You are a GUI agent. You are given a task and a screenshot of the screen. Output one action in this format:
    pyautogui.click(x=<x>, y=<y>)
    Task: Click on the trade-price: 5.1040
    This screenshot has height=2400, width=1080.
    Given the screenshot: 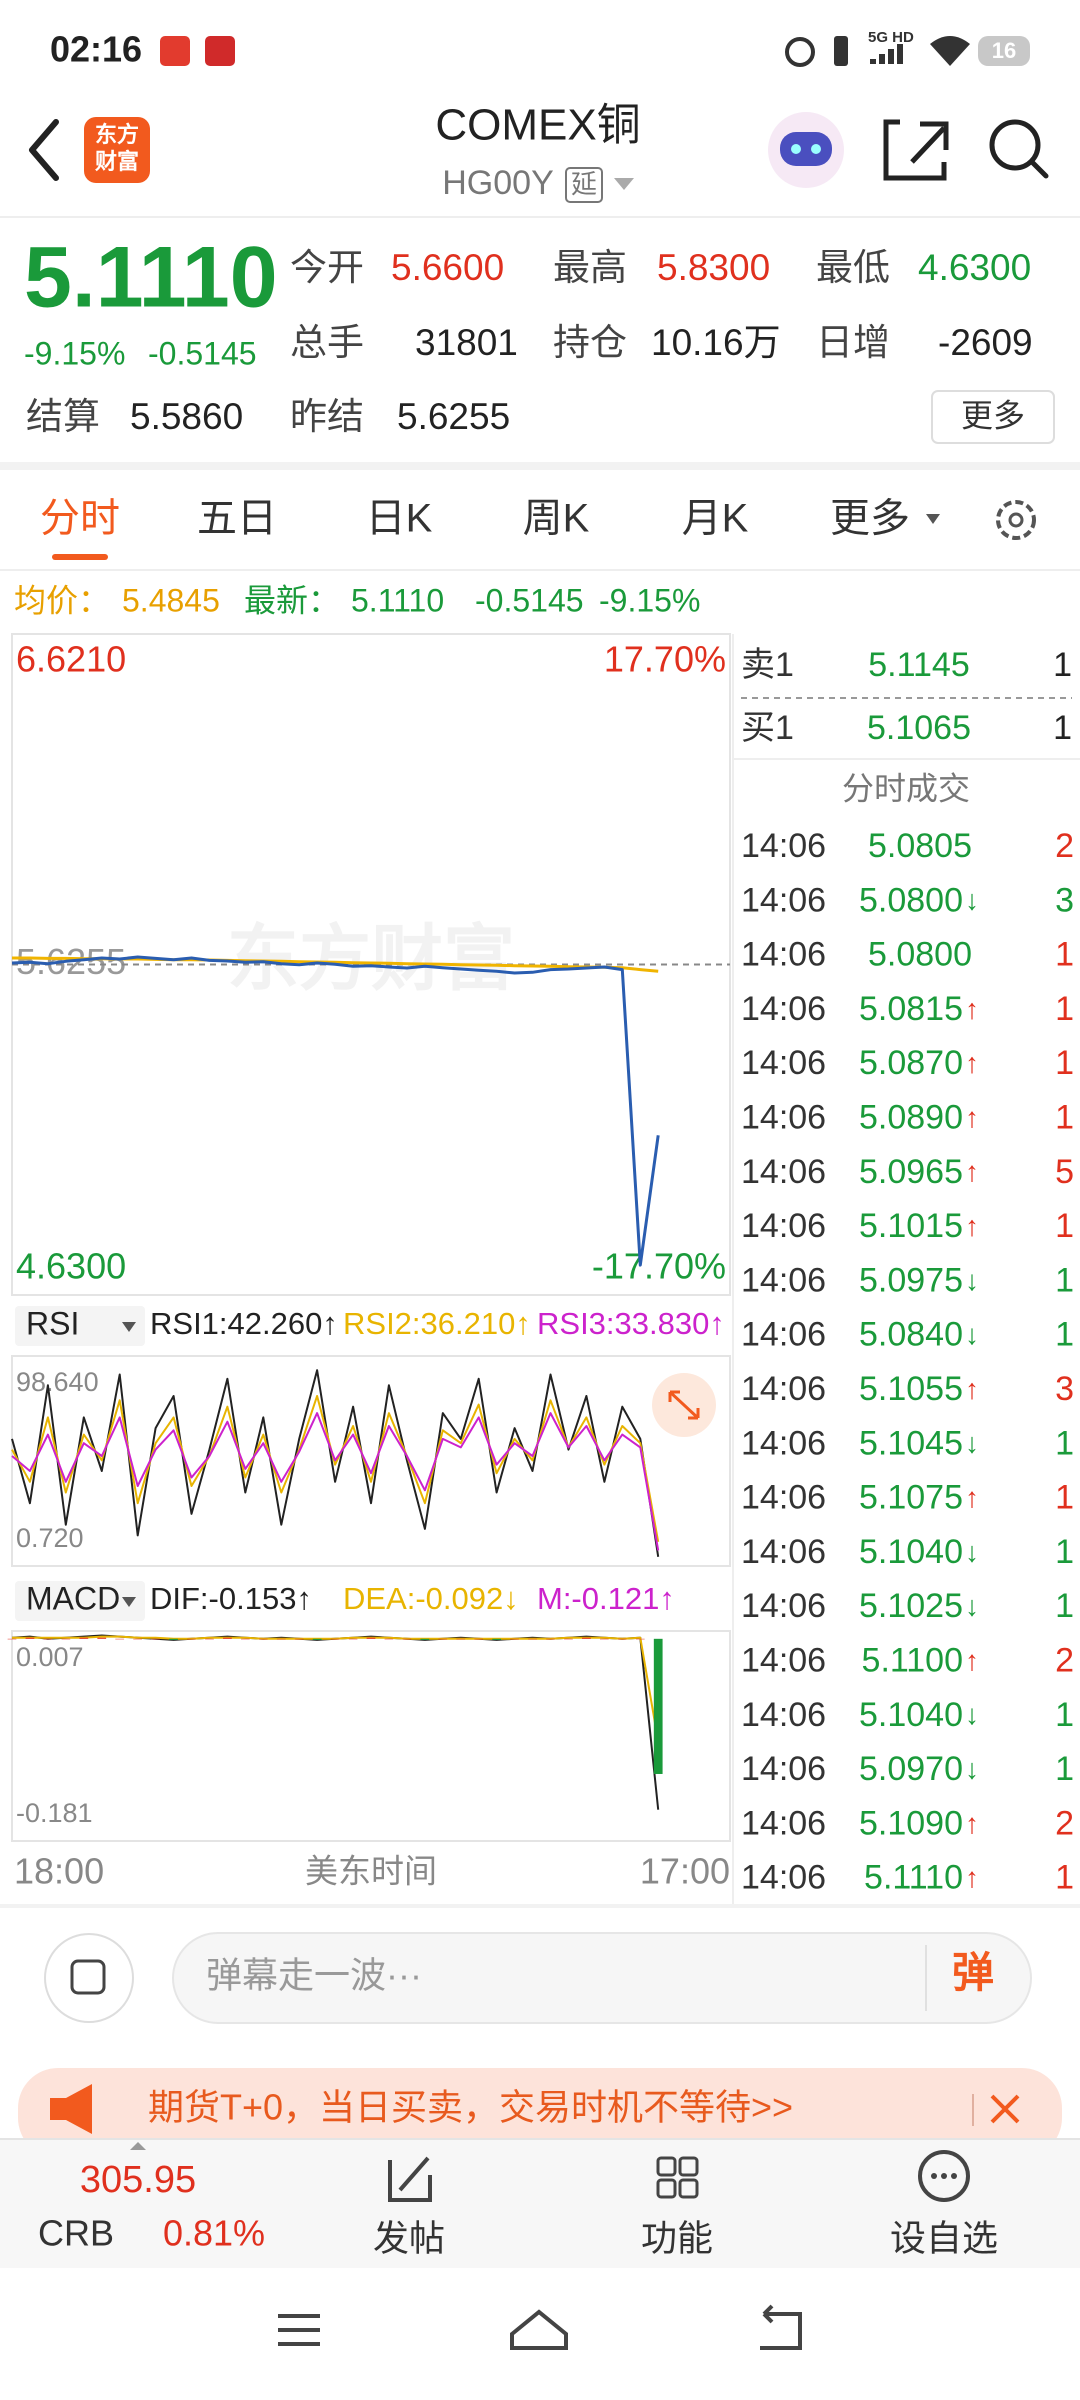 What is the action you would take?
    pyautogui.click(x=911, y=1715)
    